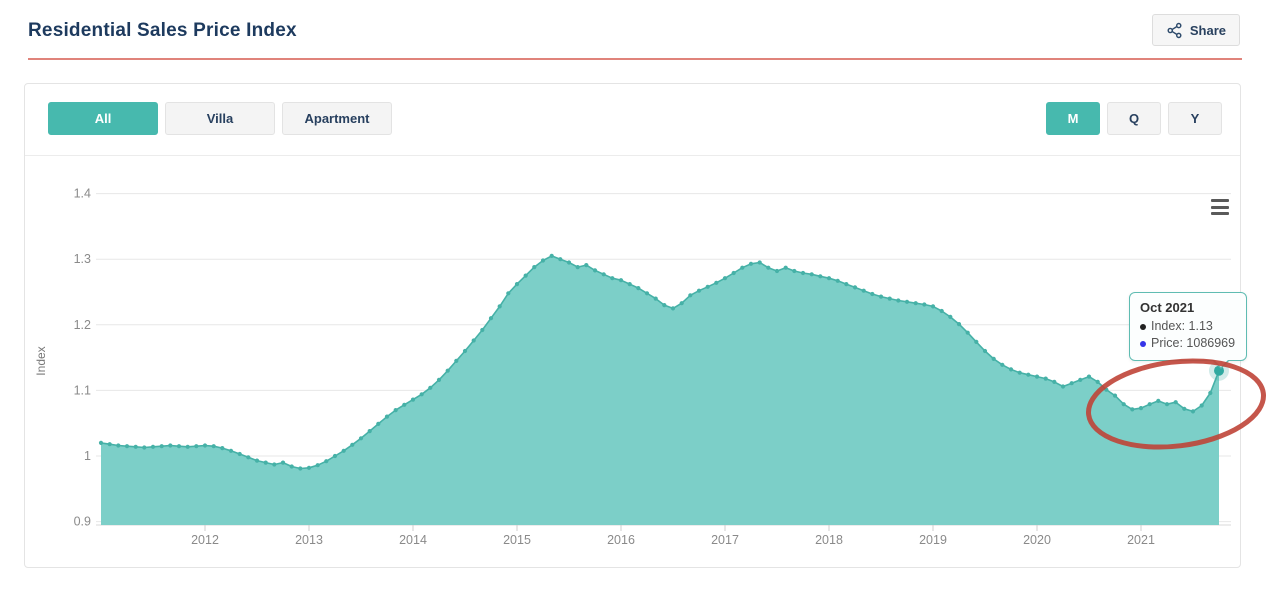 The width and height of the screenshot is (1267, 592). What do you see at coordinates (829, 540) in the screenshot?
I see `x-axis-tick-label: 2018` at bounding box center [829, 540].